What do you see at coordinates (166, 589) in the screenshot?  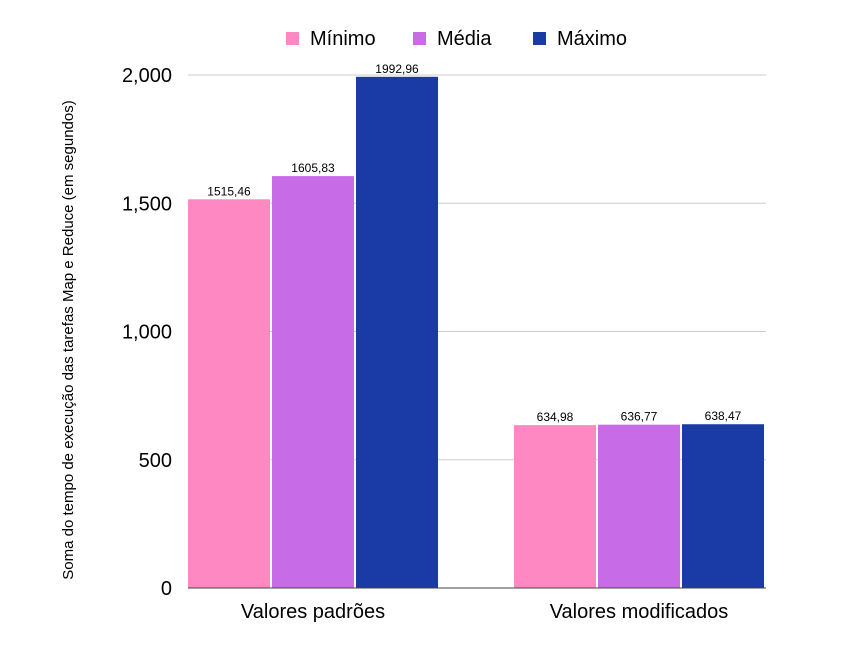 I see `y-tick-label: 0` at bounding box center [166, 589].